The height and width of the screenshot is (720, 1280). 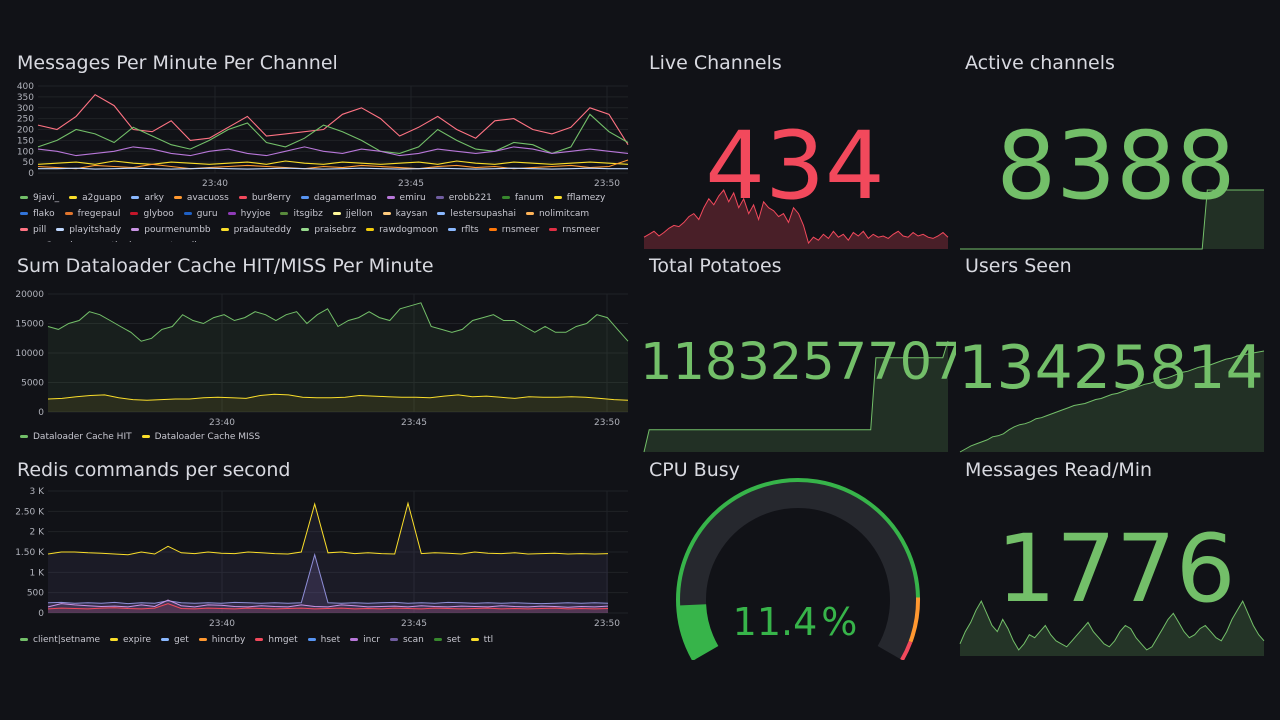 What do you see at coordinates (338, 198) in the screenshot?
I see `legend-item: dagamerlmao` at bounding box center [338, 198].